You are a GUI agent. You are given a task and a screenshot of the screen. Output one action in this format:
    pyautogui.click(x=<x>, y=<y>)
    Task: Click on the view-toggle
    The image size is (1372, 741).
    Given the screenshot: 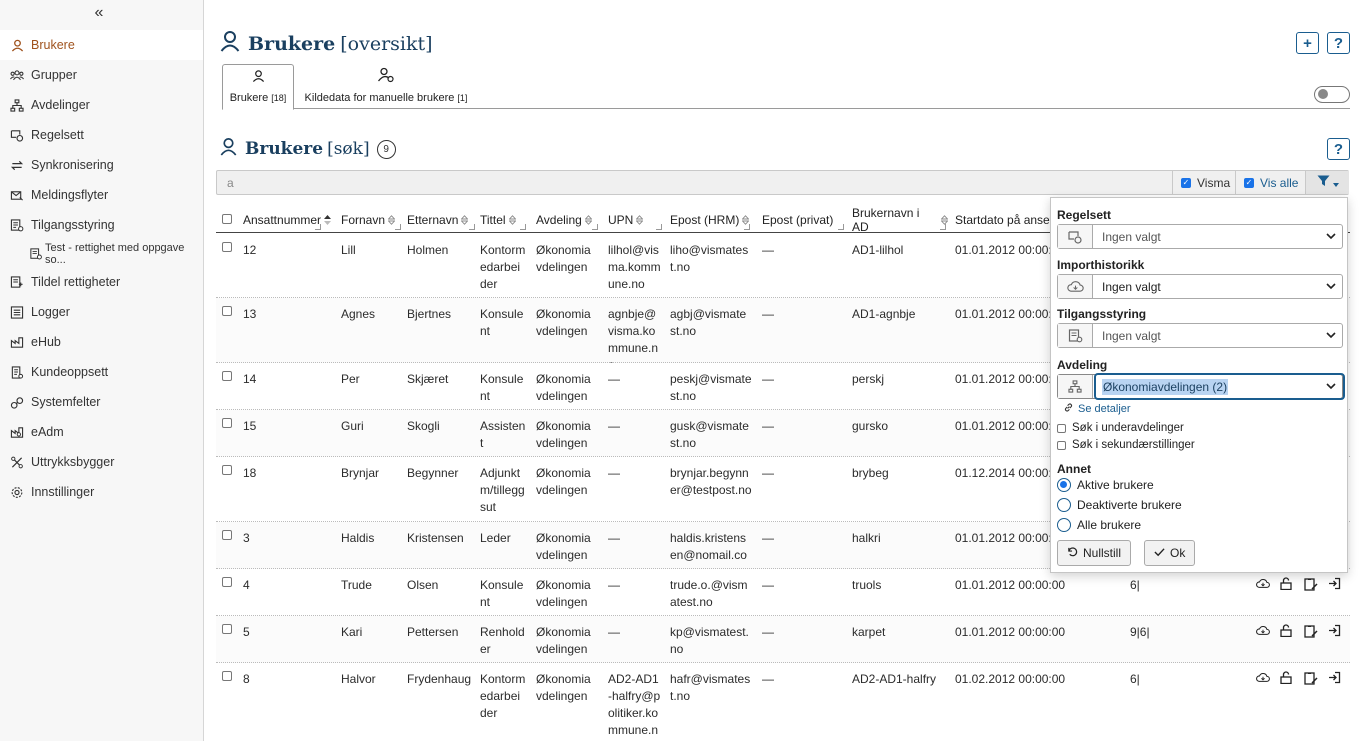 What is the action you would take?
    pyautogui.click(x=1332, y=94)
    